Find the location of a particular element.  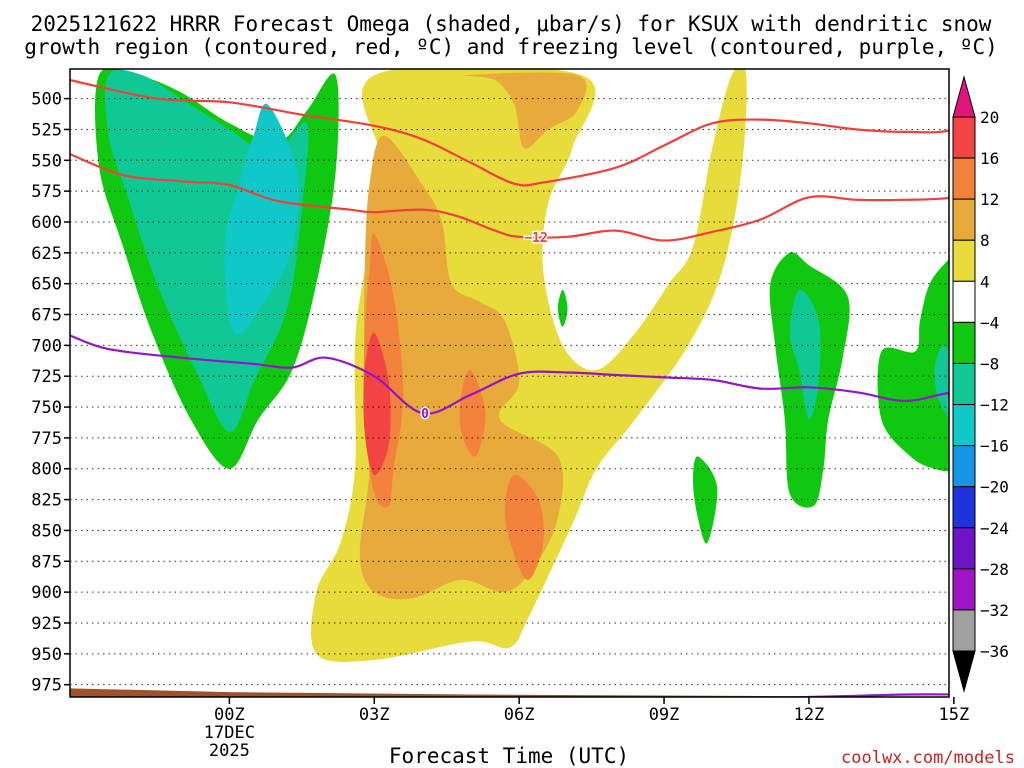

x-tick-label-12Z: 12Z is located at coordinates (809, 715).